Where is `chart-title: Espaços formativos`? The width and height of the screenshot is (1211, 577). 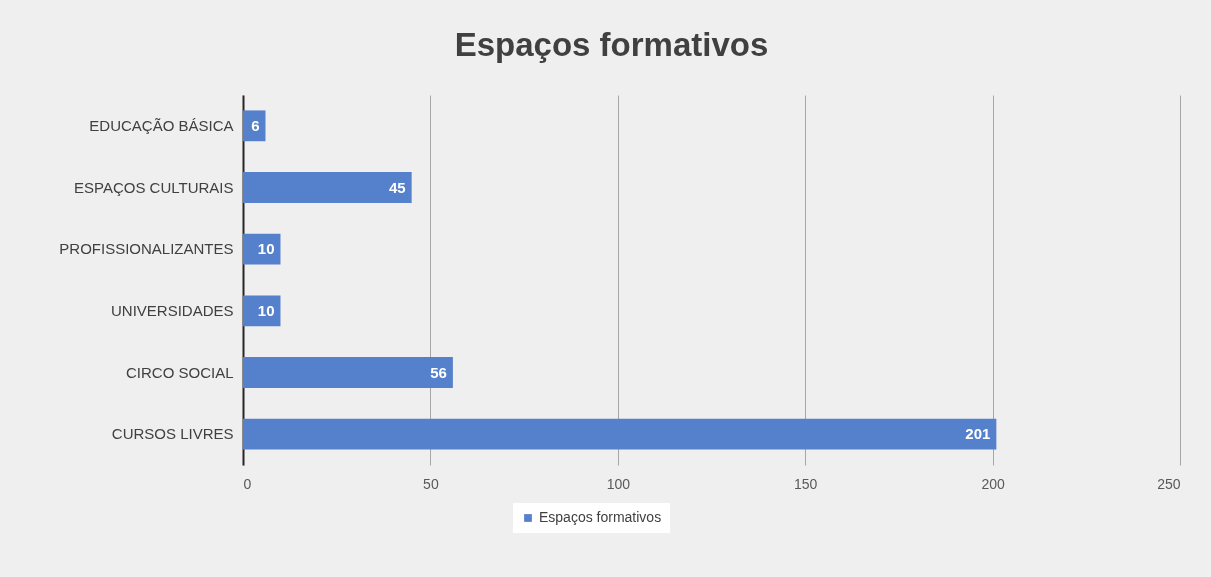
chart-title: Espaços formativos is located at coordinates (611, 44).